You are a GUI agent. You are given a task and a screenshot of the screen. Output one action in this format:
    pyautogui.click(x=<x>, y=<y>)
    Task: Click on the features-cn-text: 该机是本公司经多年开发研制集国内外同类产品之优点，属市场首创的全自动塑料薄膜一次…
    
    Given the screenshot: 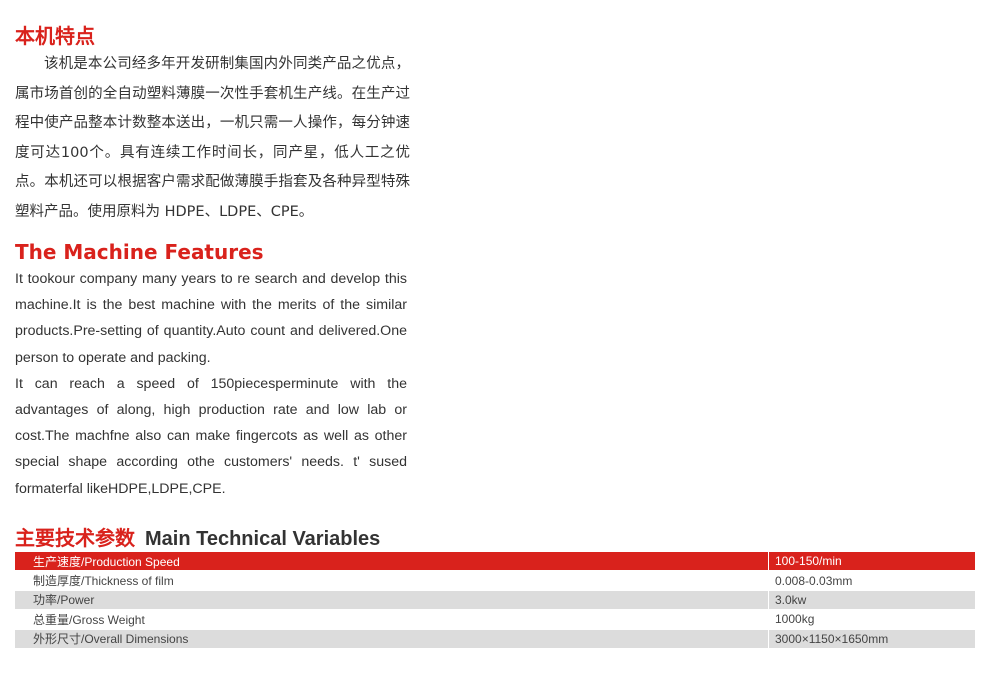 What is the action you would take?
    pyautogui.click(x=212, y=138)
    